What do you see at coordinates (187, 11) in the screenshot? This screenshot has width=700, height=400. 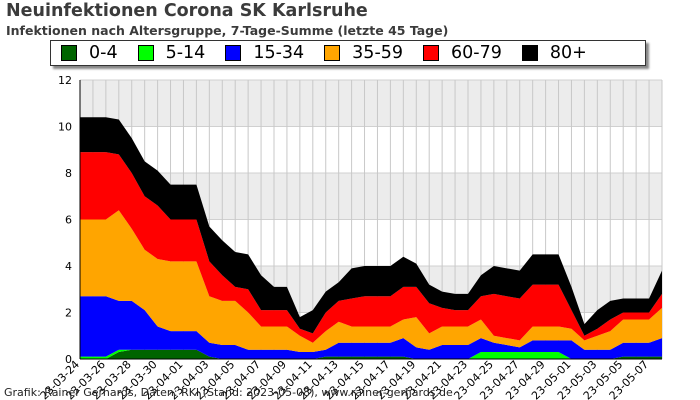 I see `chart-title: Neuinfektionen Corona SK Karlsruhe` at bounding box center [187, 11].